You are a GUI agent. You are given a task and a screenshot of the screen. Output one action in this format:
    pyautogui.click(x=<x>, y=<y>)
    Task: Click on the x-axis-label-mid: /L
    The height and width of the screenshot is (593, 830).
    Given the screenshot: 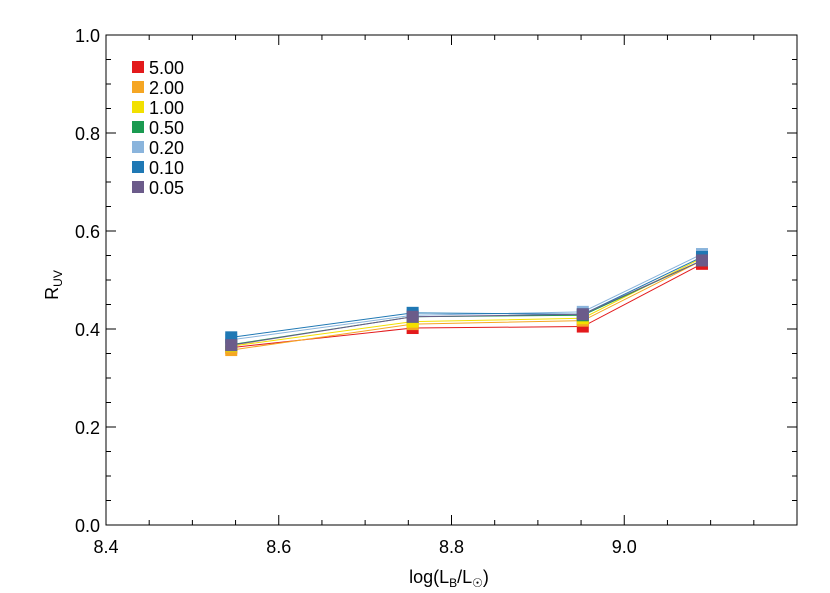 What is the action you would take?
    pyautogui.click(x=464, y=577)
    